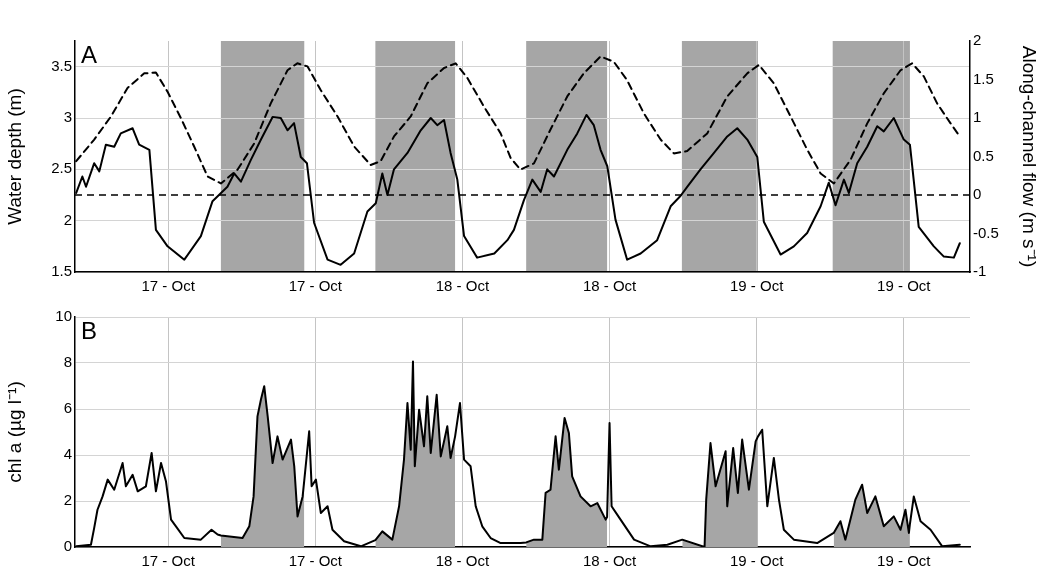  What do you see at coordinates (977, 40) in the screenshot?
I see `y2-tick-label: 2` at bounding box center [977, 40].